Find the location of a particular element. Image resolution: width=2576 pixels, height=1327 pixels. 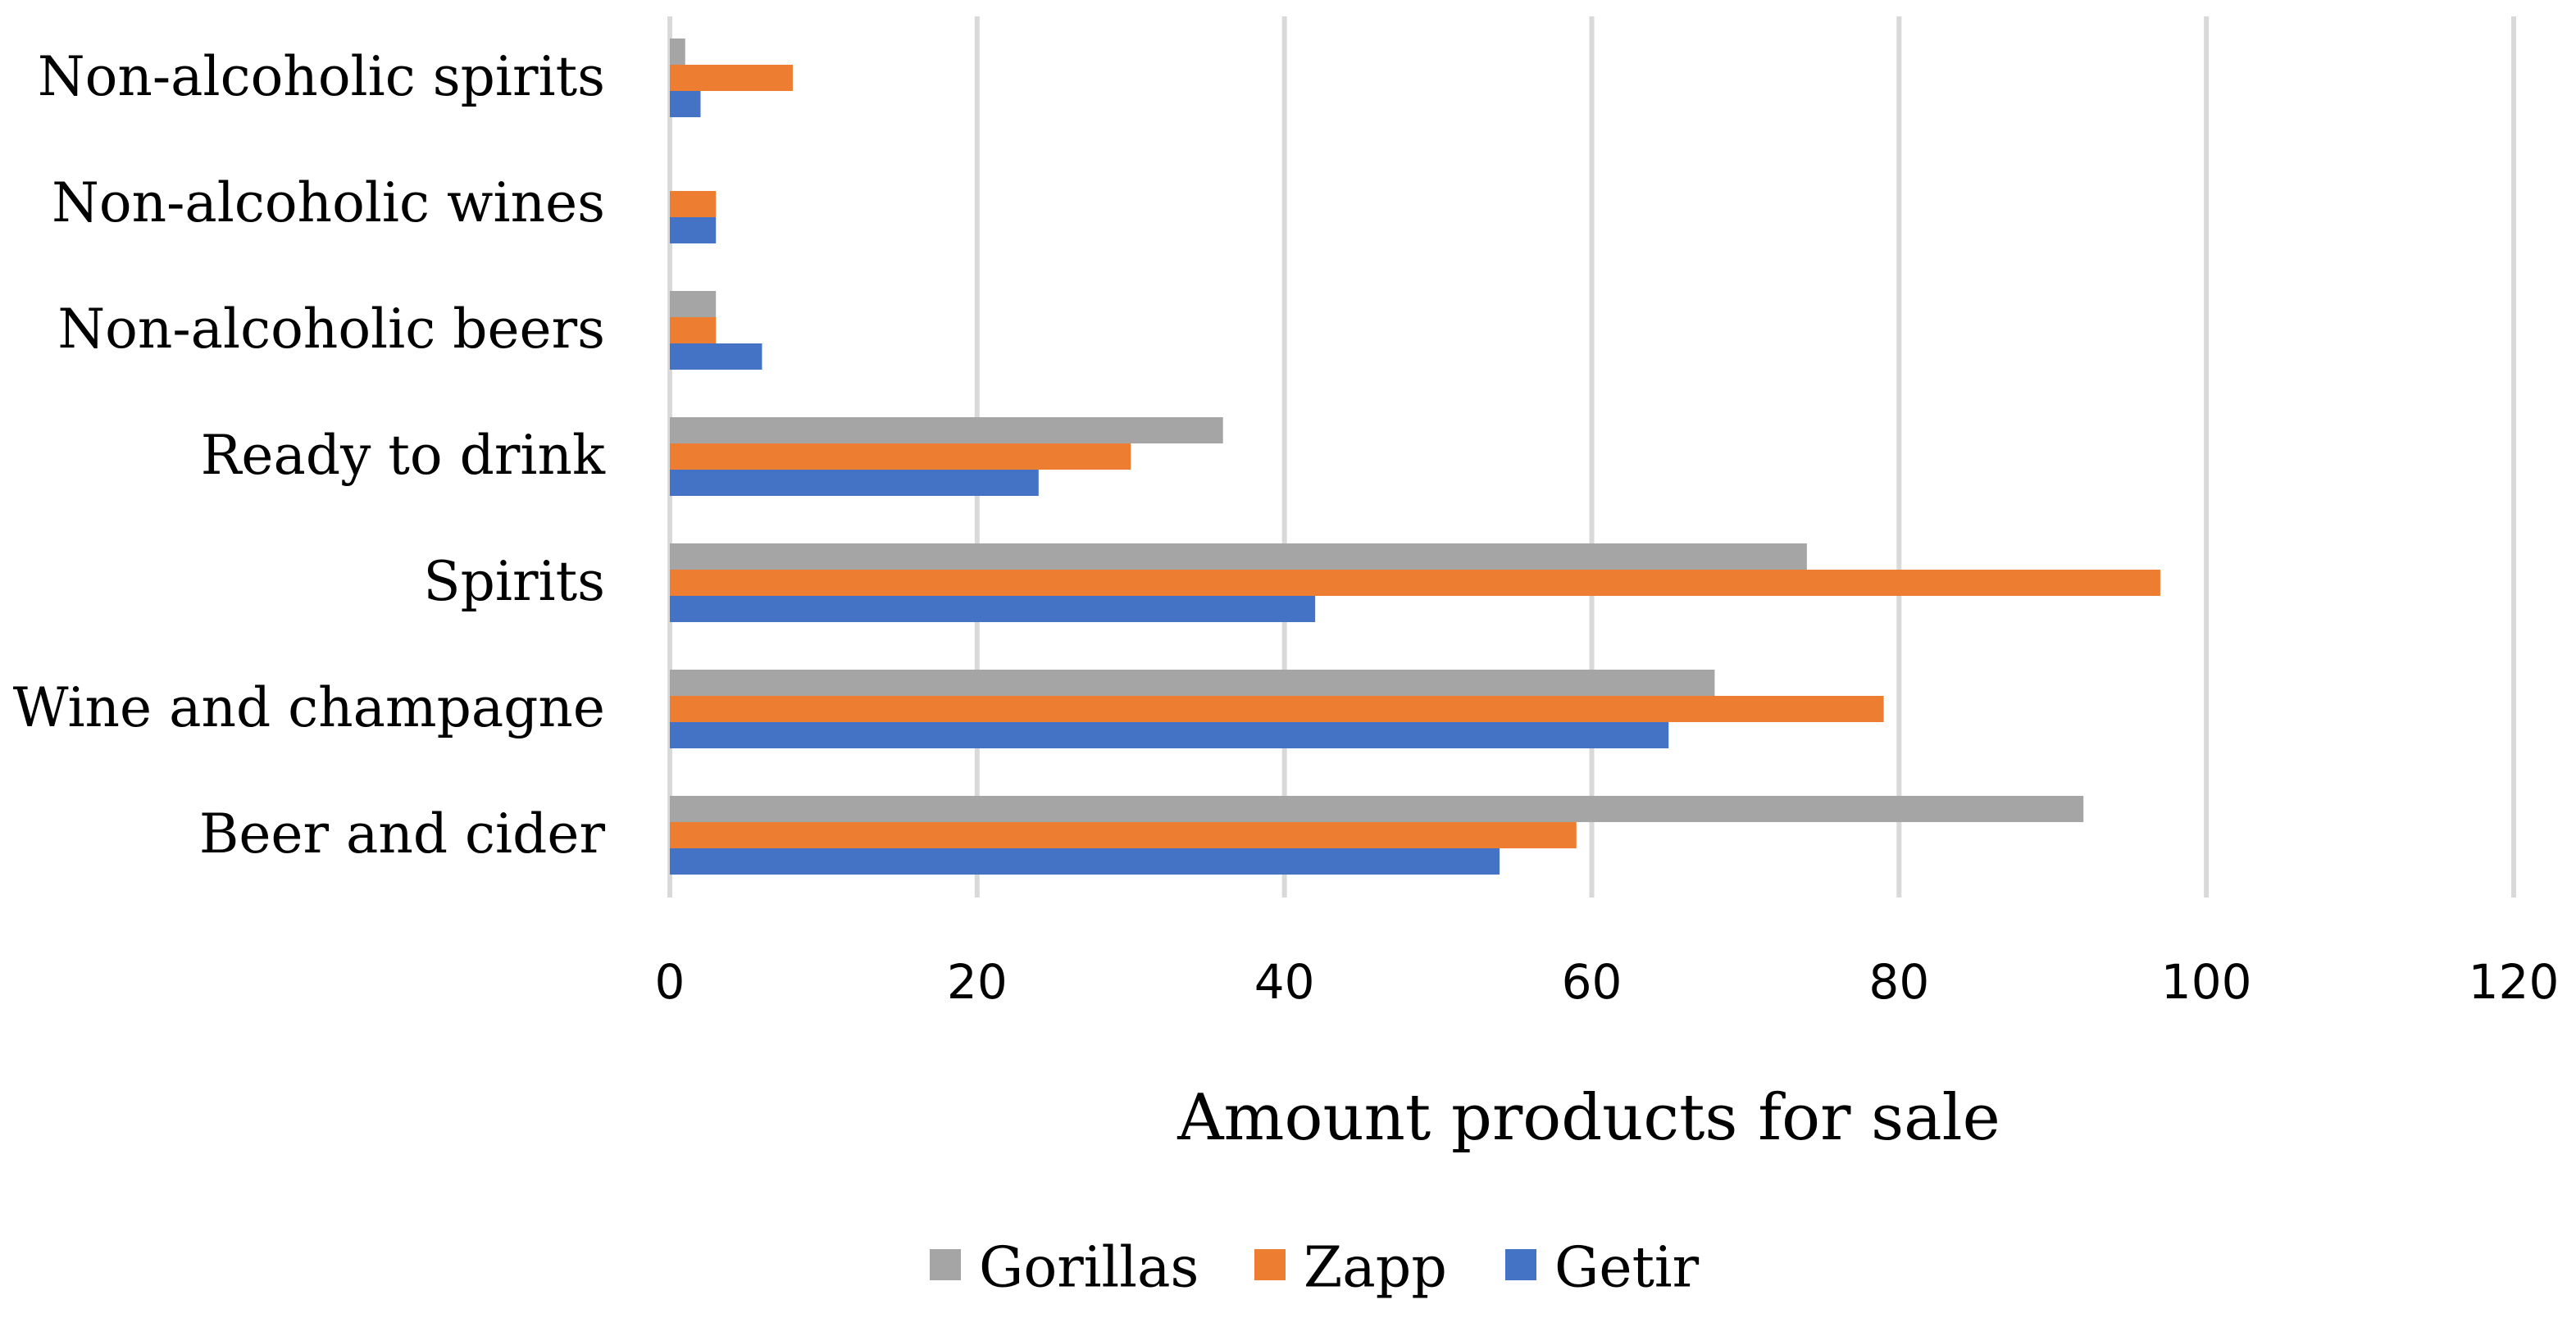

x-tick-label: 120 is located at coordinates (2514, 982).